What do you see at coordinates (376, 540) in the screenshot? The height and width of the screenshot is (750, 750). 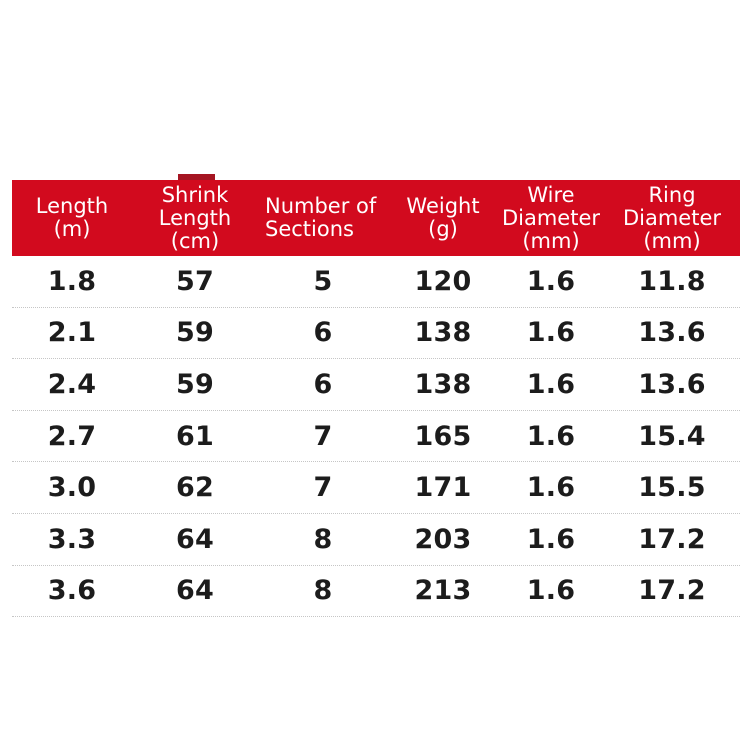 I see `table-row: 3.3 64 8 203 1.6 17.2` at bounding box center [376, 540].